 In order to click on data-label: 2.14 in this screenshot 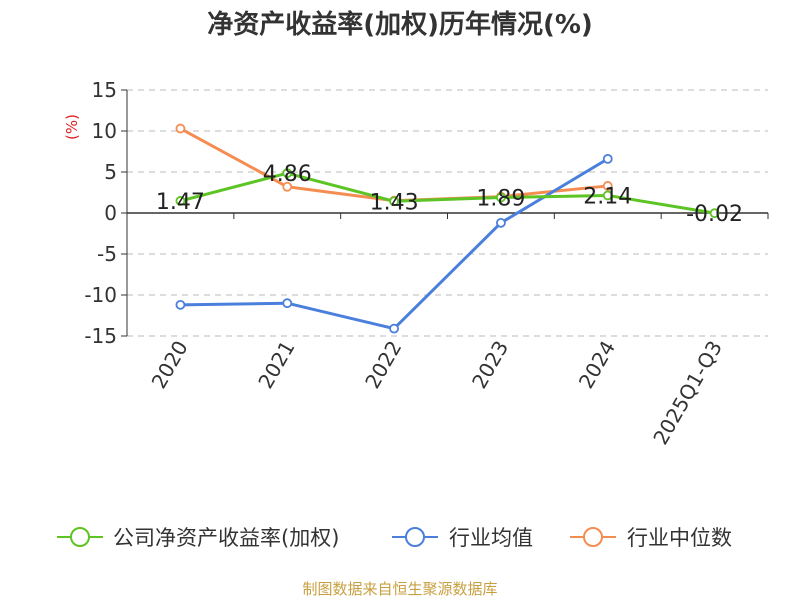, I will do `click(607, 196)`.